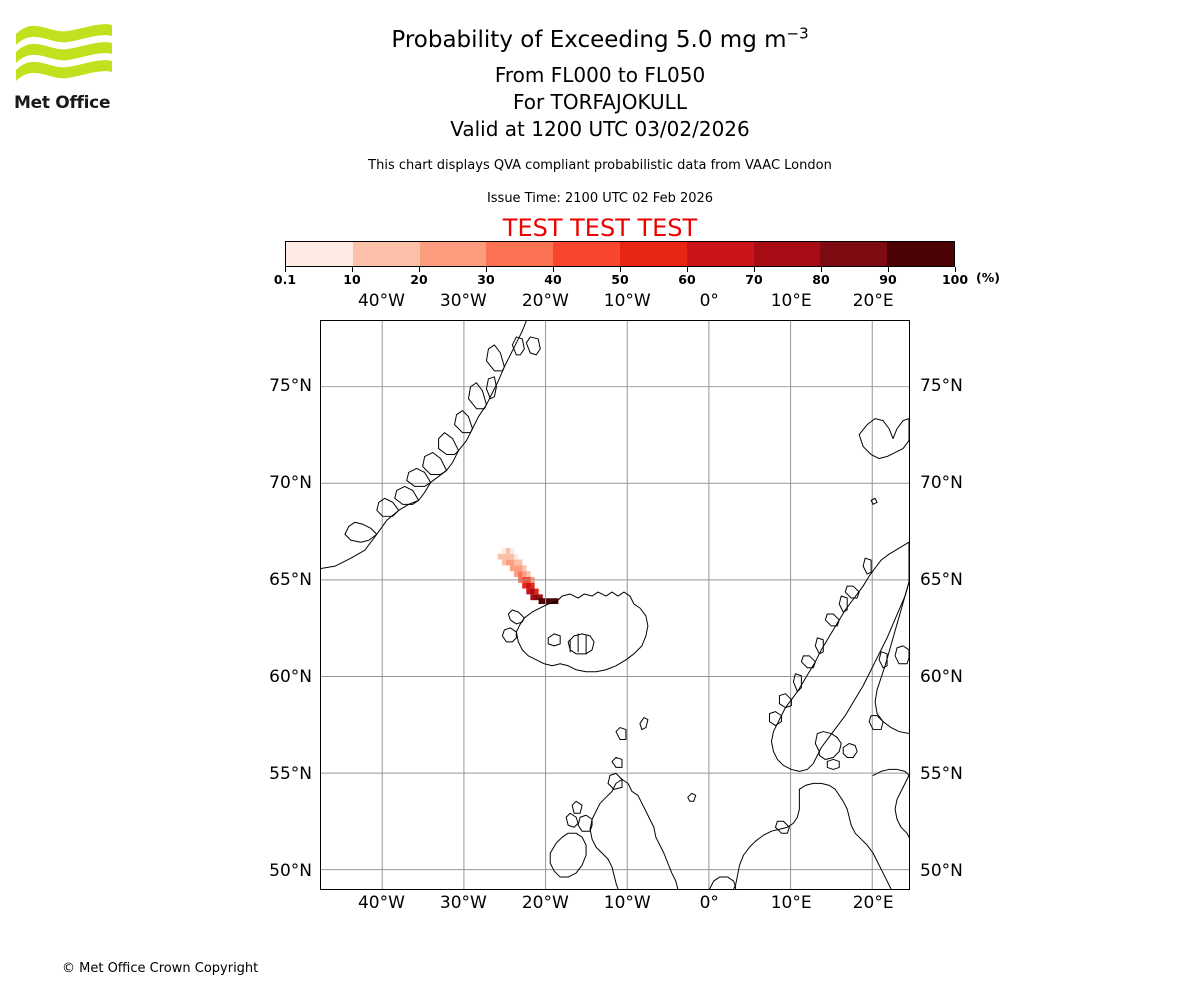 Image resolution: width=1200 pixels, height=1000 pixels. Describe the element at coordinates (850, 750) in the screenshot. I see `denmark-zealand` at that location.